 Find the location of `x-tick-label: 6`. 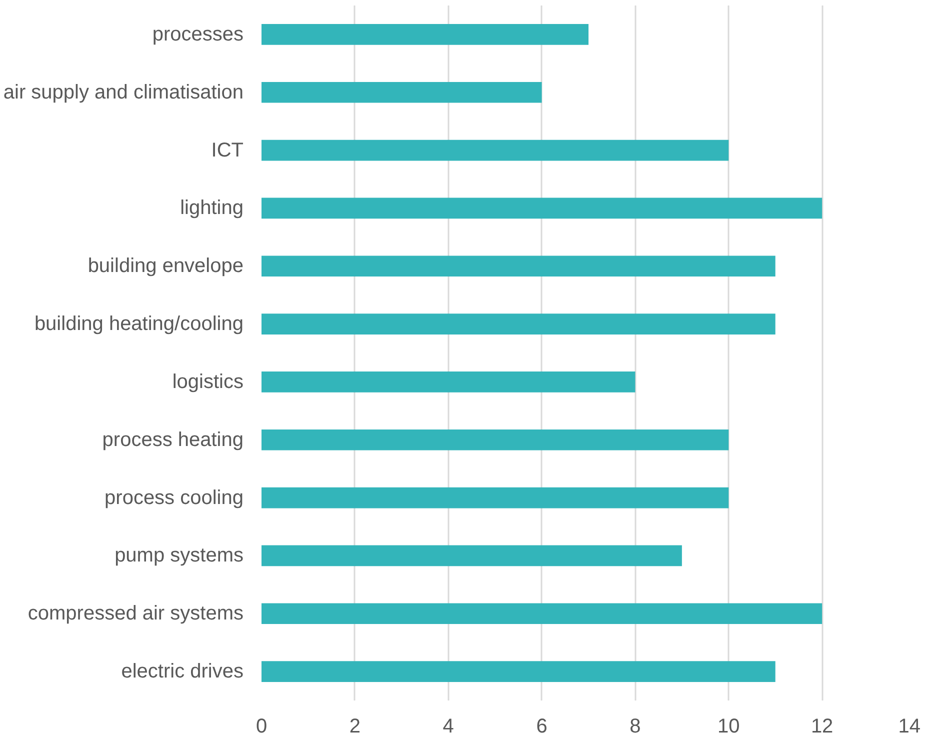

x-tick-label: 6 is located at coordinates (542, 727).